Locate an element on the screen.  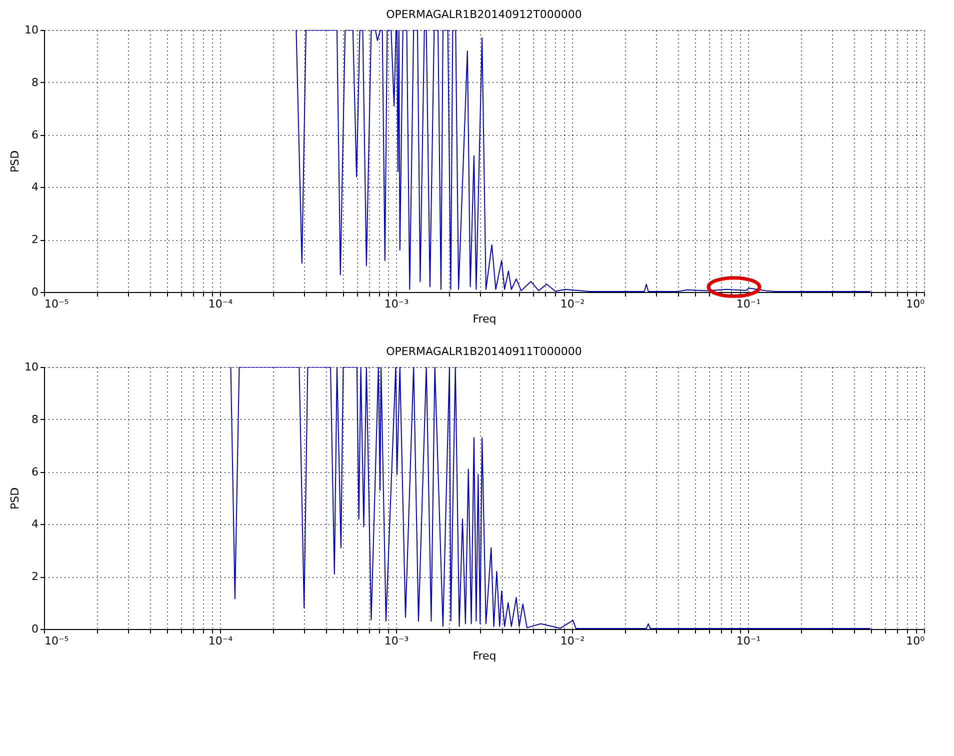
chart-title: OPERMAGALR1B20140911T000000 is located at coordinates (484, 351).